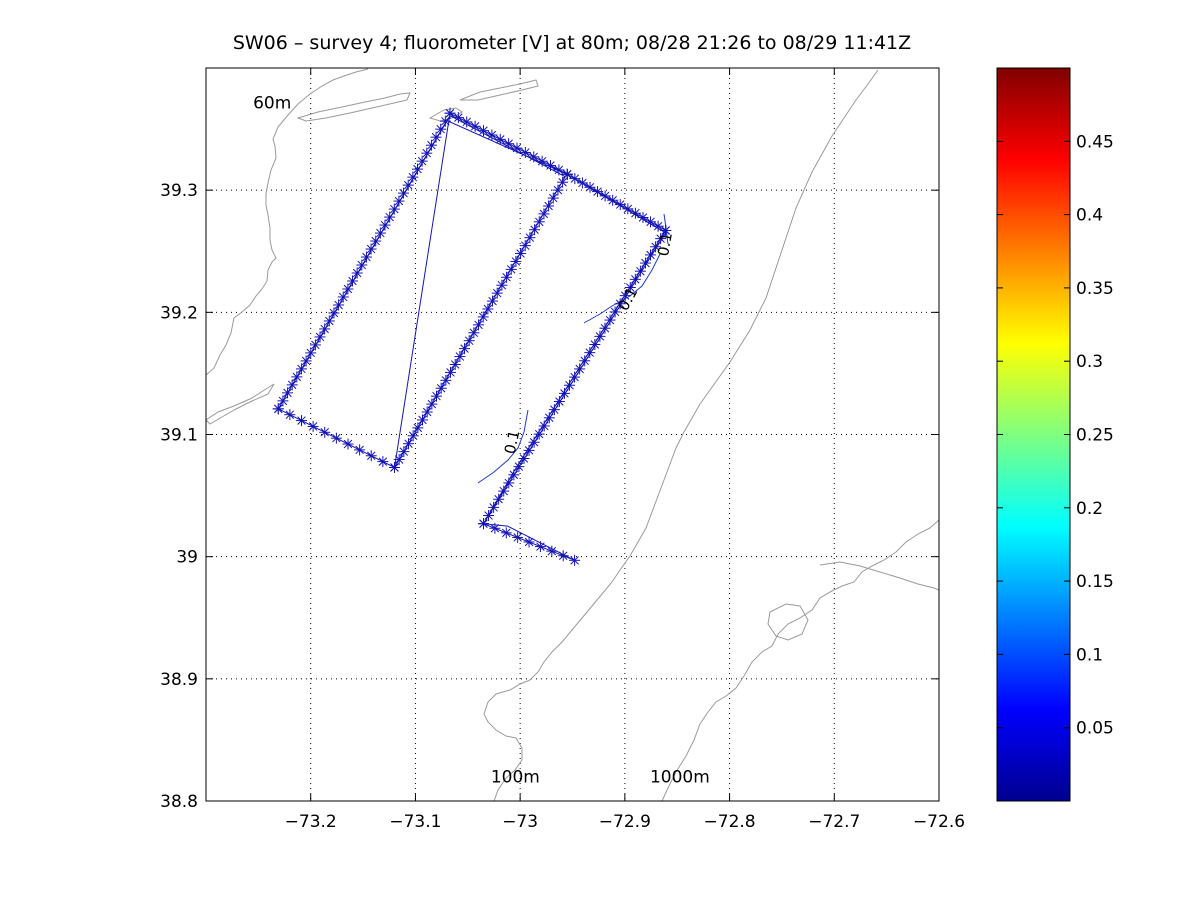 The image size is (1201, 901). I want to click on isobath-label: 100m, so click(515, 778).